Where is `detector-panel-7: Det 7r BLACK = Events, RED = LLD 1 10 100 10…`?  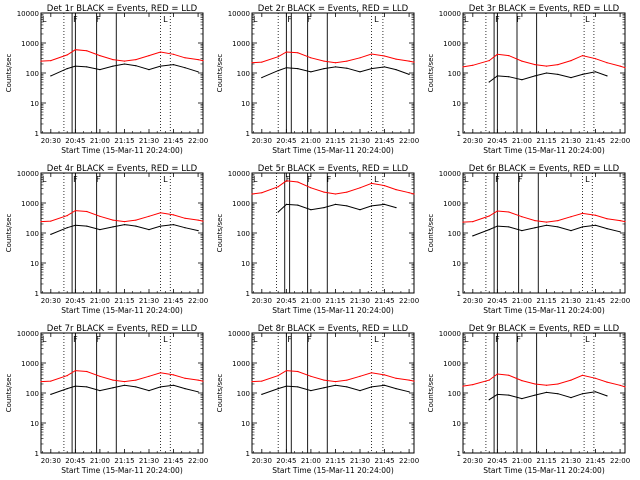
detector-panel-7: Det 7r BLACK = Events, RED = LLD 1 10 100 10… is located at coordinates (106, 399).